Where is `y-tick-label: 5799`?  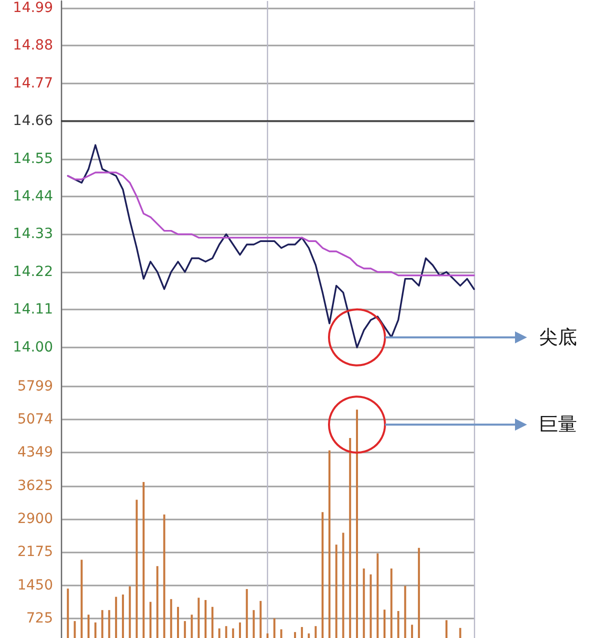 y-tick-label: 5799 is located at coordinates (35, 386).